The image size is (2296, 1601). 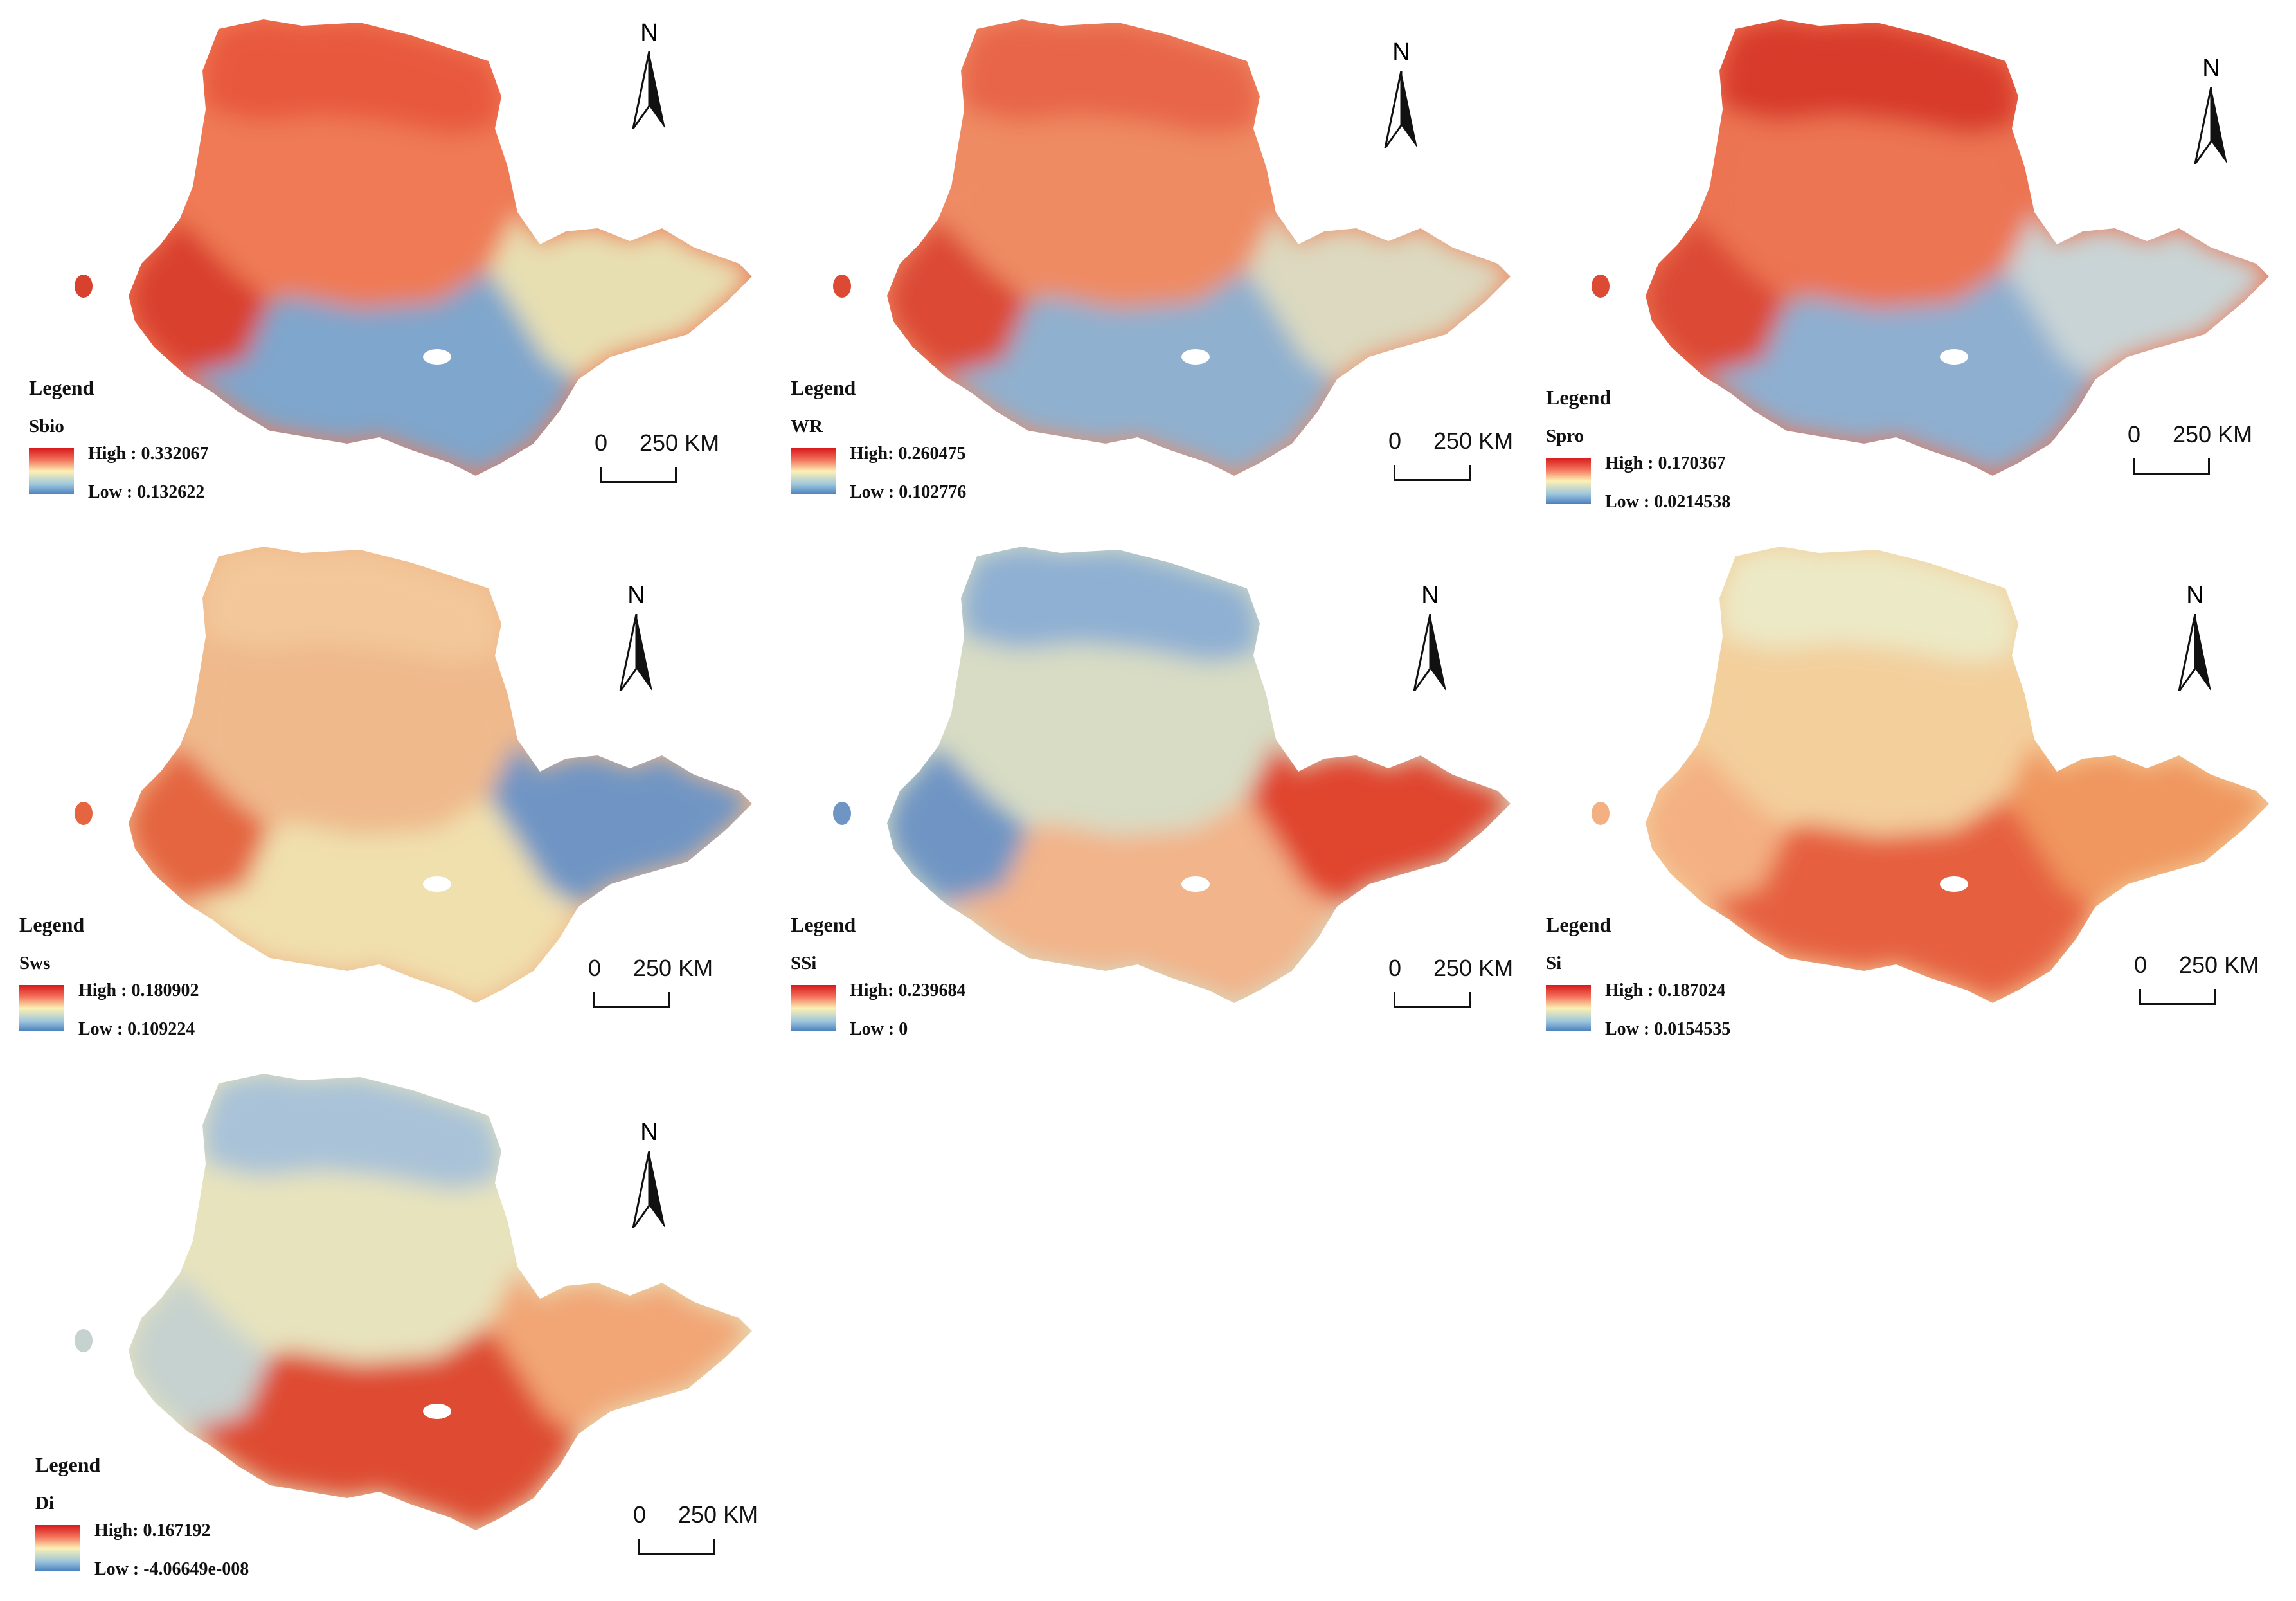 What do you see at coordinates (146, 492) in the screenshot?
I see `legend-low-value: Low : 0.132622` at bounding box center [146, 492].